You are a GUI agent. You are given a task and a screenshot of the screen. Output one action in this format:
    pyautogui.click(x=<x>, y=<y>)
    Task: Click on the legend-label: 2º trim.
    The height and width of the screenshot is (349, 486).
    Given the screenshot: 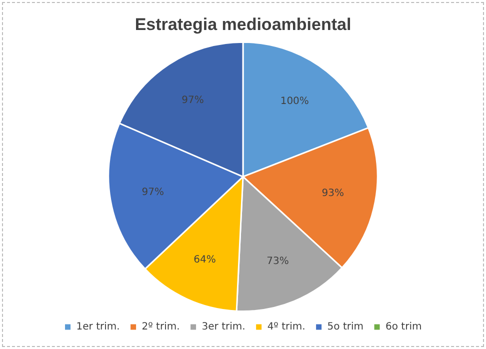 What is the action you would take?
    pyautogui.click(x=161, y=327)
    